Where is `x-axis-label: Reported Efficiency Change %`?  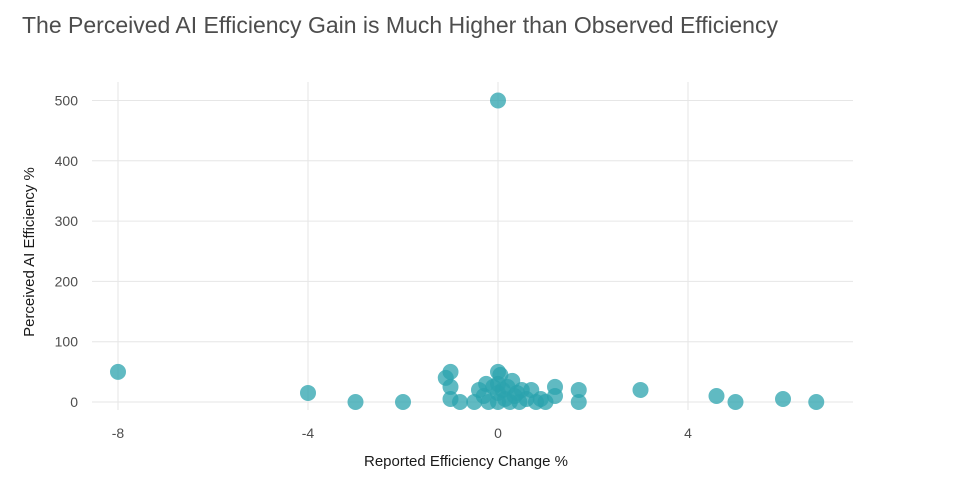
x-axis-label: Reported Efficiency Change % is located at coordinates (466, 461).